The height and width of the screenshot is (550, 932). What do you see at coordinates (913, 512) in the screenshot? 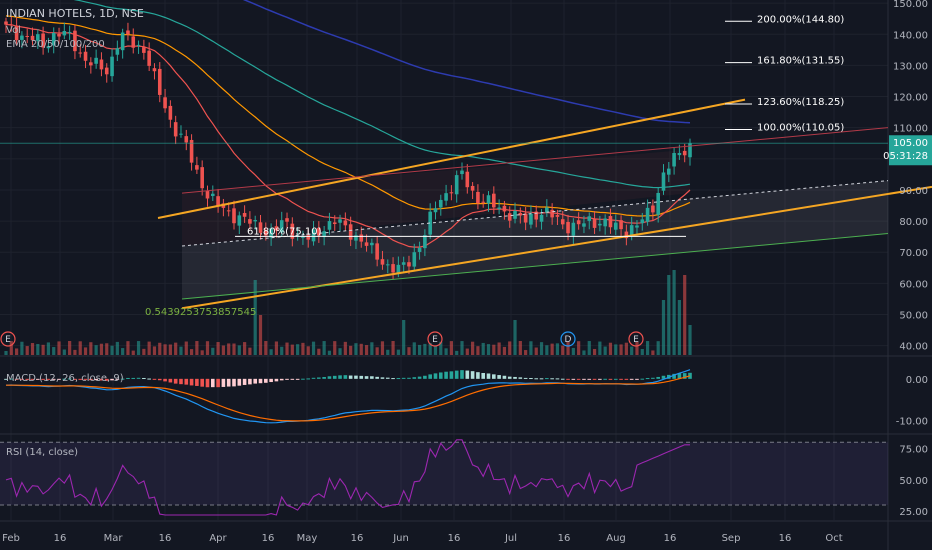
I see `rsi-axis-label: 25.00` at bounding box center [913, 512].